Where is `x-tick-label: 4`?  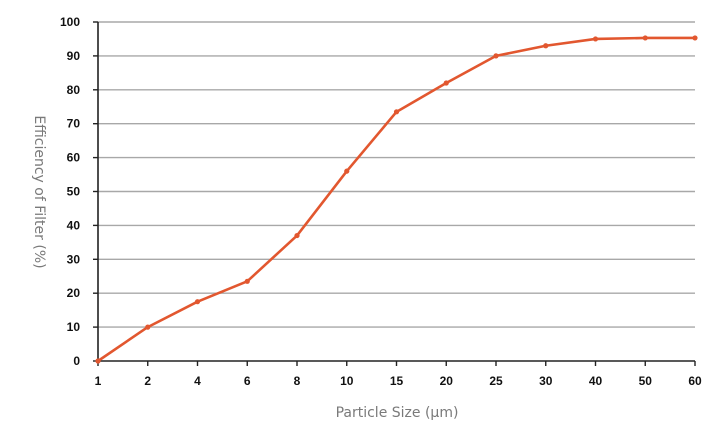
x-tick-label: 4 is located at coordinates (197, 381).